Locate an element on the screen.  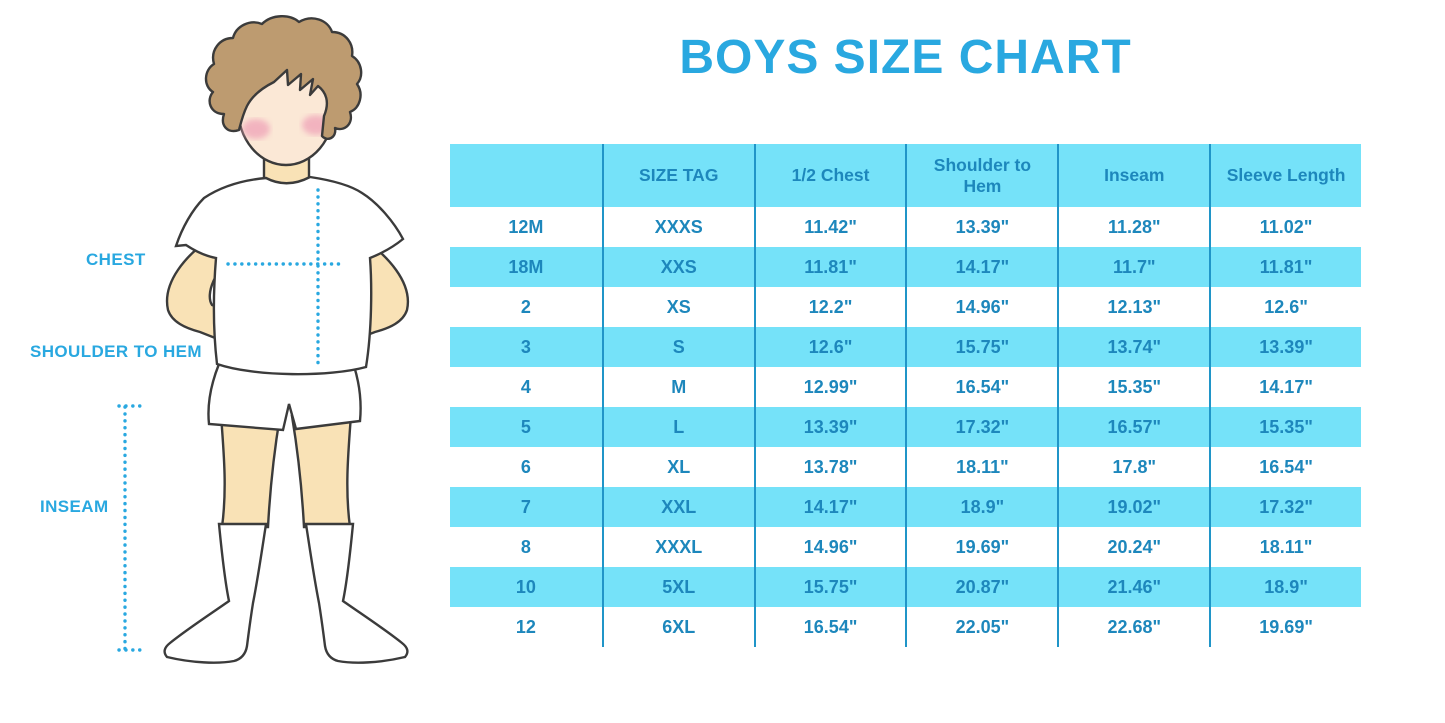
table-cell: 20.87" is located at coordinates (981, 587).